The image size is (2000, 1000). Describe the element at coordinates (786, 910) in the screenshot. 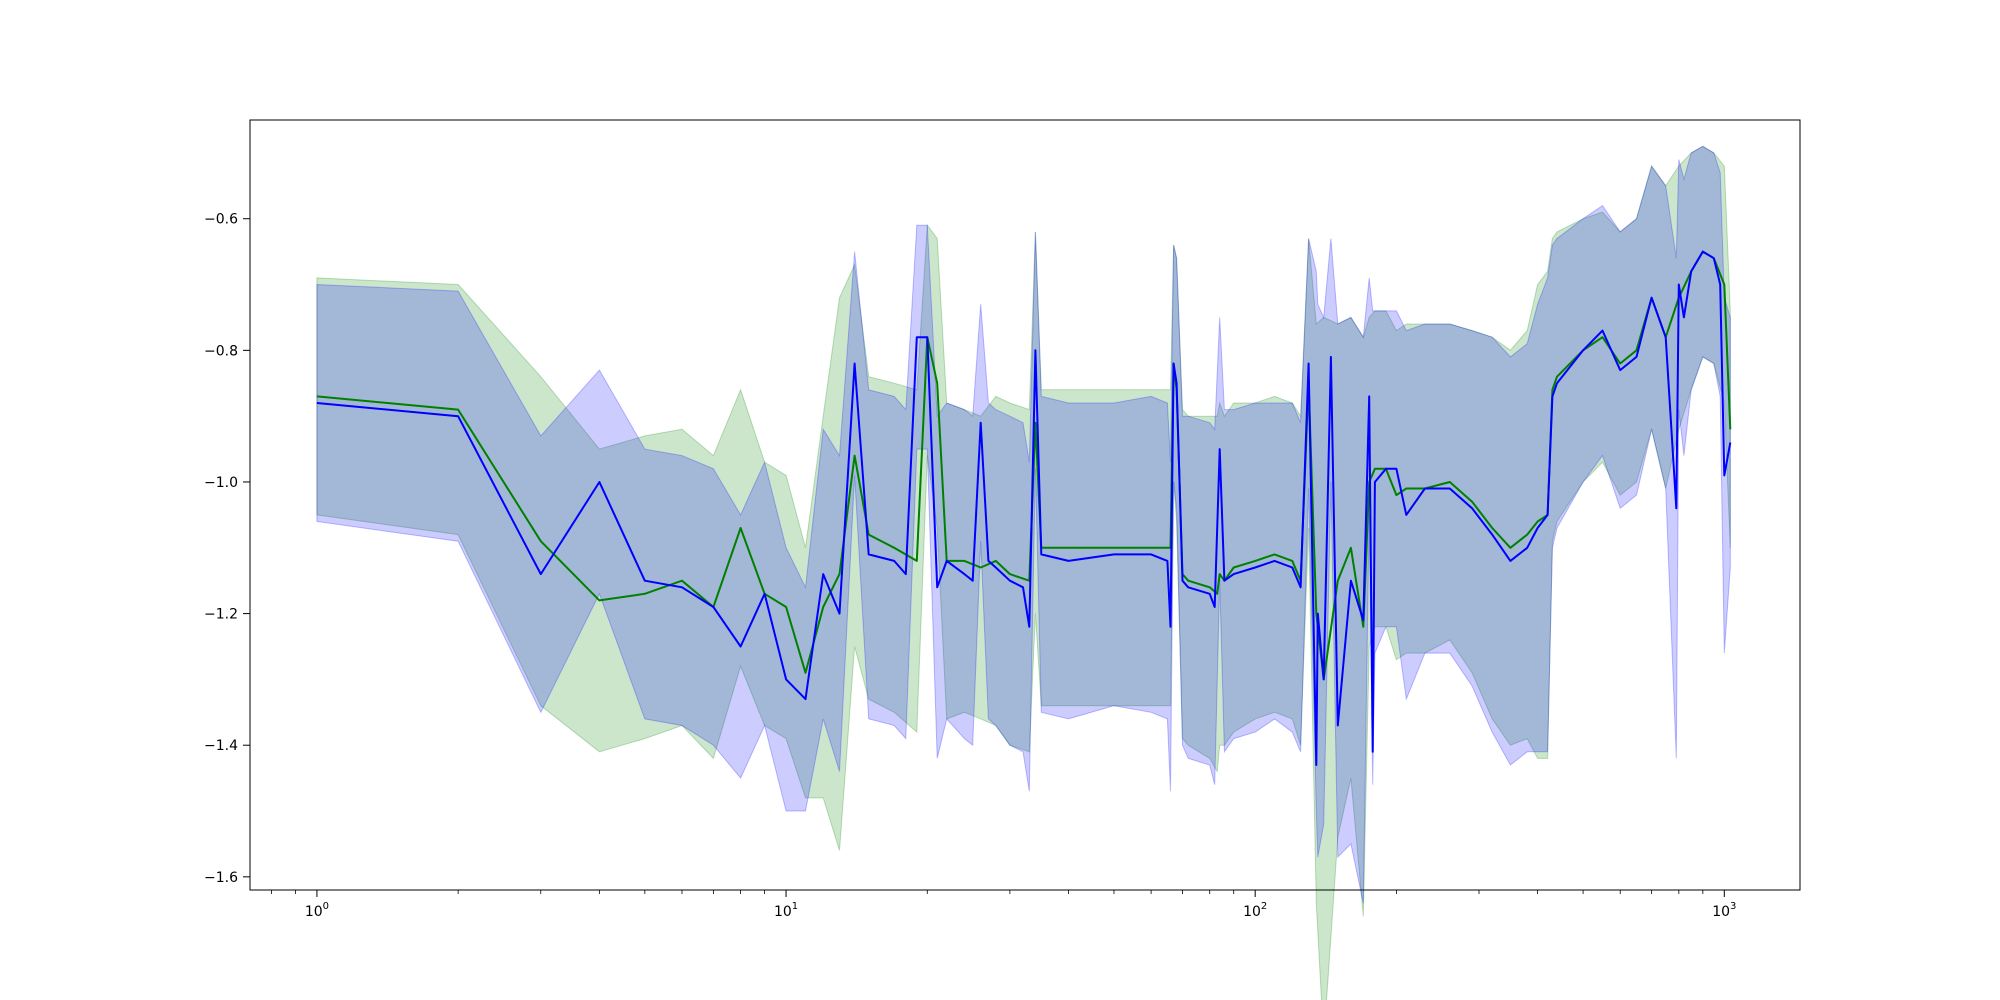

I see `x-tick-label: 10¹` at that location.